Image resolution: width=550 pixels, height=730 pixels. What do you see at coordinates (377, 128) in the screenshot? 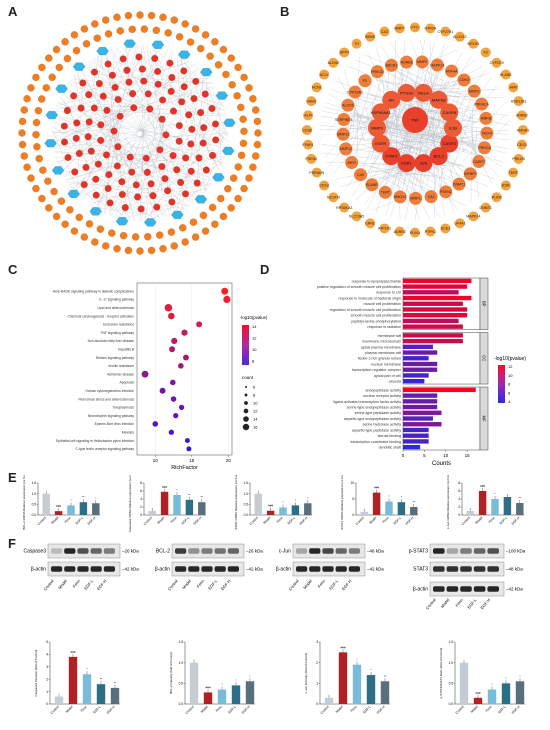
I see `ppi-hub-node` at bounding box center [377, 128].